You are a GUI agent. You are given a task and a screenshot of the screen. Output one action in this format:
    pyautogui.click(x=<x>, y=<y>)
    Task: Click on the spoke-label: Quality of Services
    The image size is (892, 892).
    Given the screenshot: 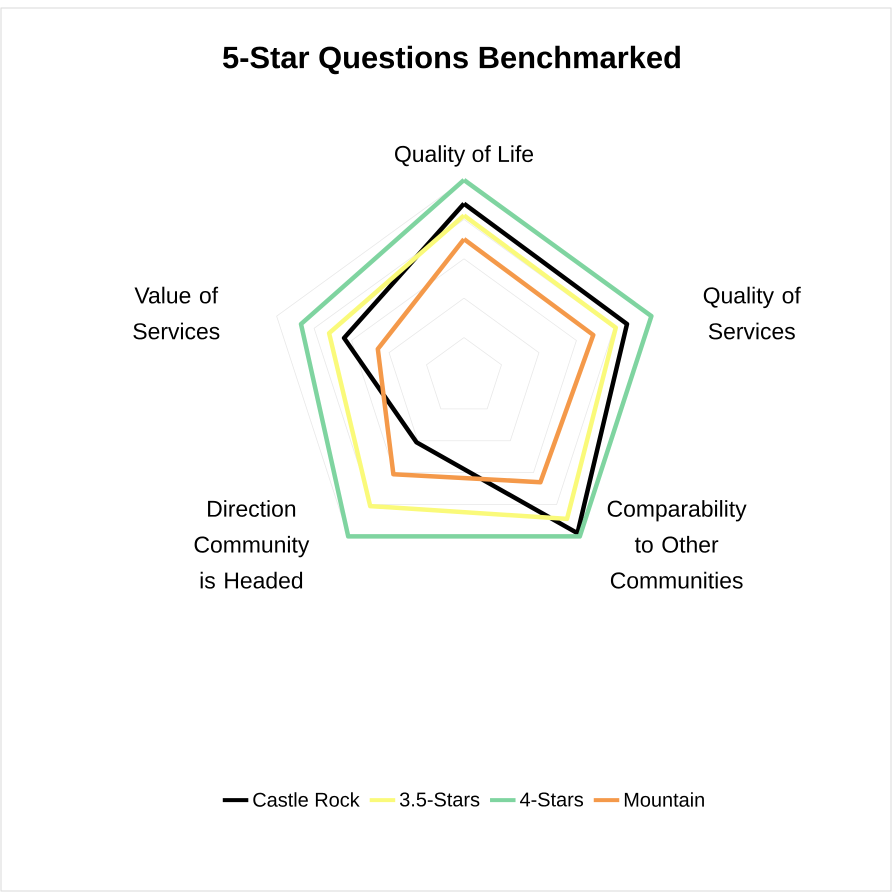 What is the action you would take?
    pyautogui.click(x=752, y=313)
    